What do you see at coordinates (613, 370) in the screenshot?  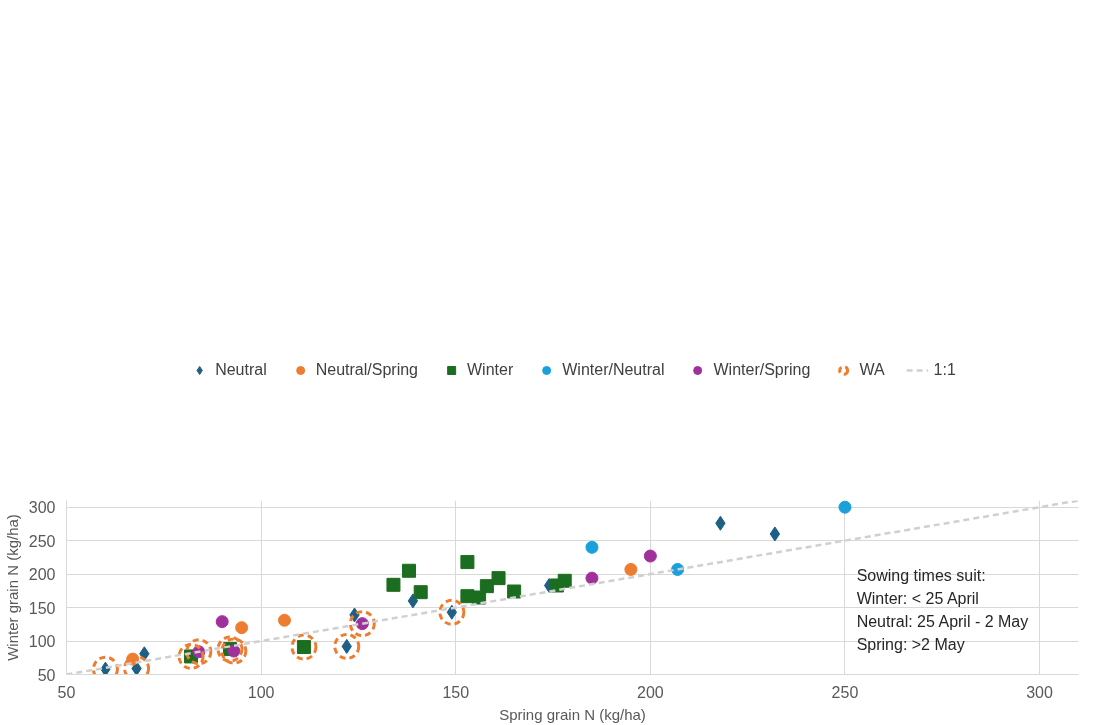 I see `legend-label: Winter/Neutral` at bounding box center [613, 370].